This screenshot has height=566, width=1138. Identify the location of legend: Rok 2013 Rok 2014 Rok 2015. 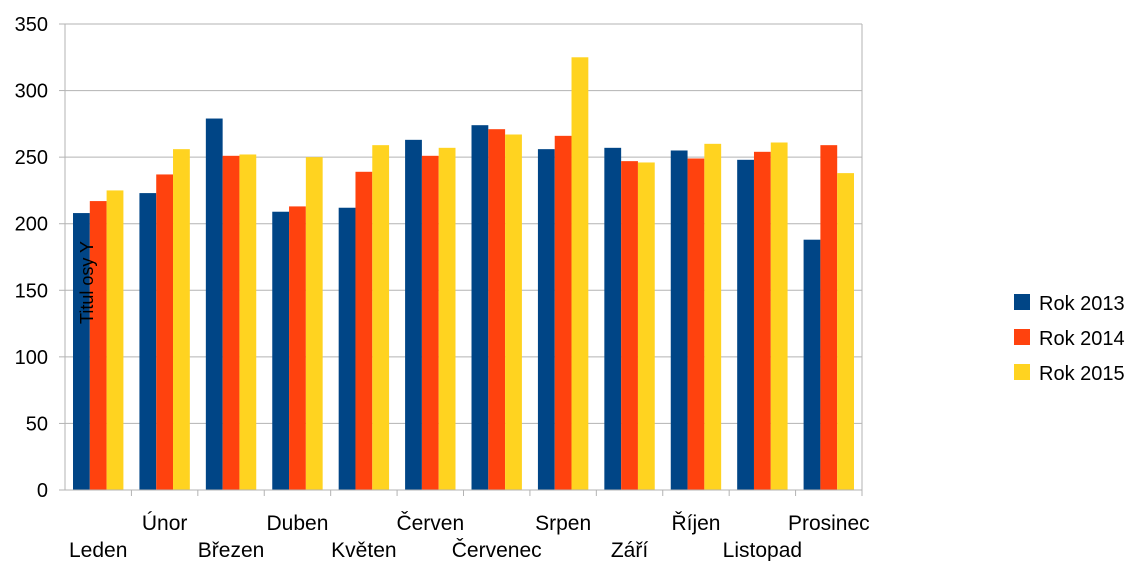
(1069, 339).